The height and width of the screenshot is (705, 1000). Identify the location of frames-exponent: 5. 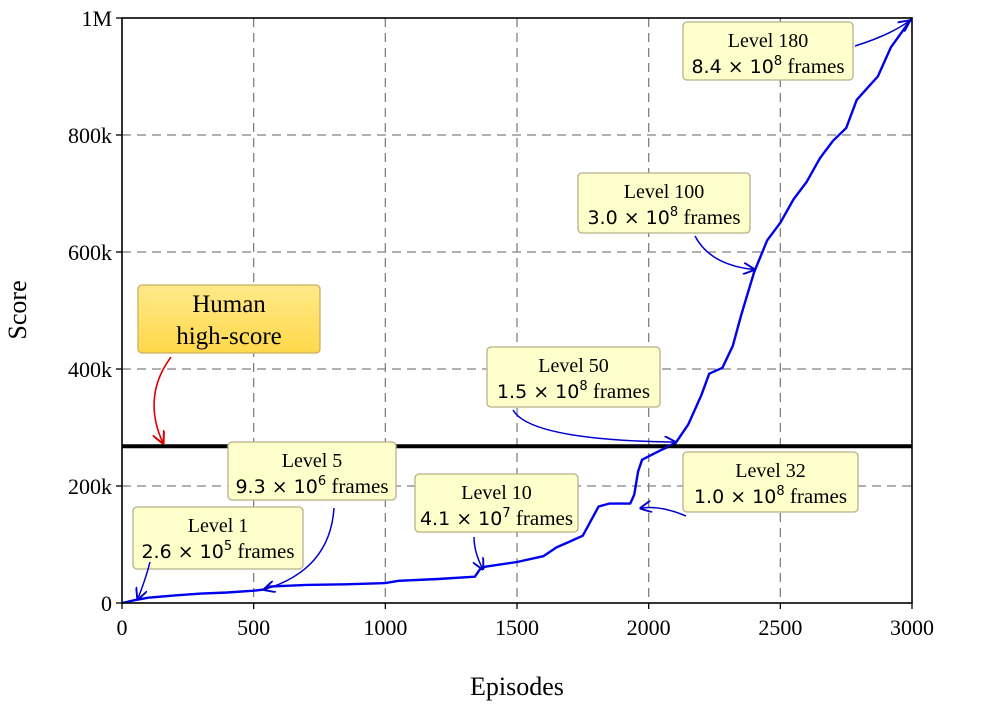
(228, 546).